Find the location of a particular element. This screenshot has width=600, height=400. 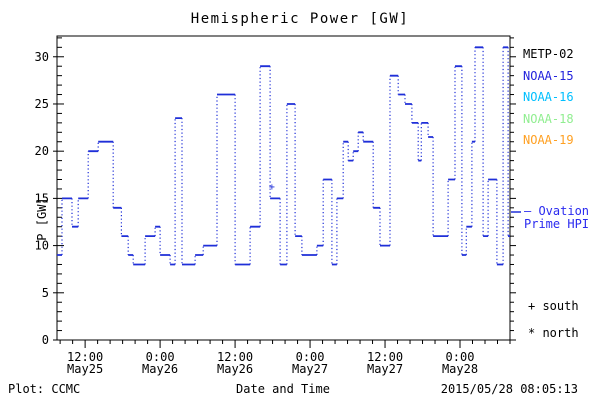

y-tick-label: 5 is located at coordinates (45, 293).